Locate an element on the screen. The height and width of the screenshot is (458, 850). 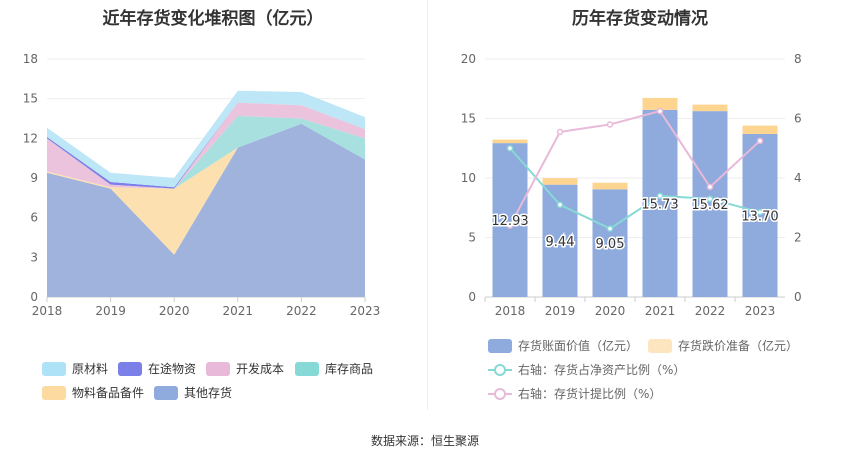
y-tick-label: 3 is located at coordinates (34, 257).